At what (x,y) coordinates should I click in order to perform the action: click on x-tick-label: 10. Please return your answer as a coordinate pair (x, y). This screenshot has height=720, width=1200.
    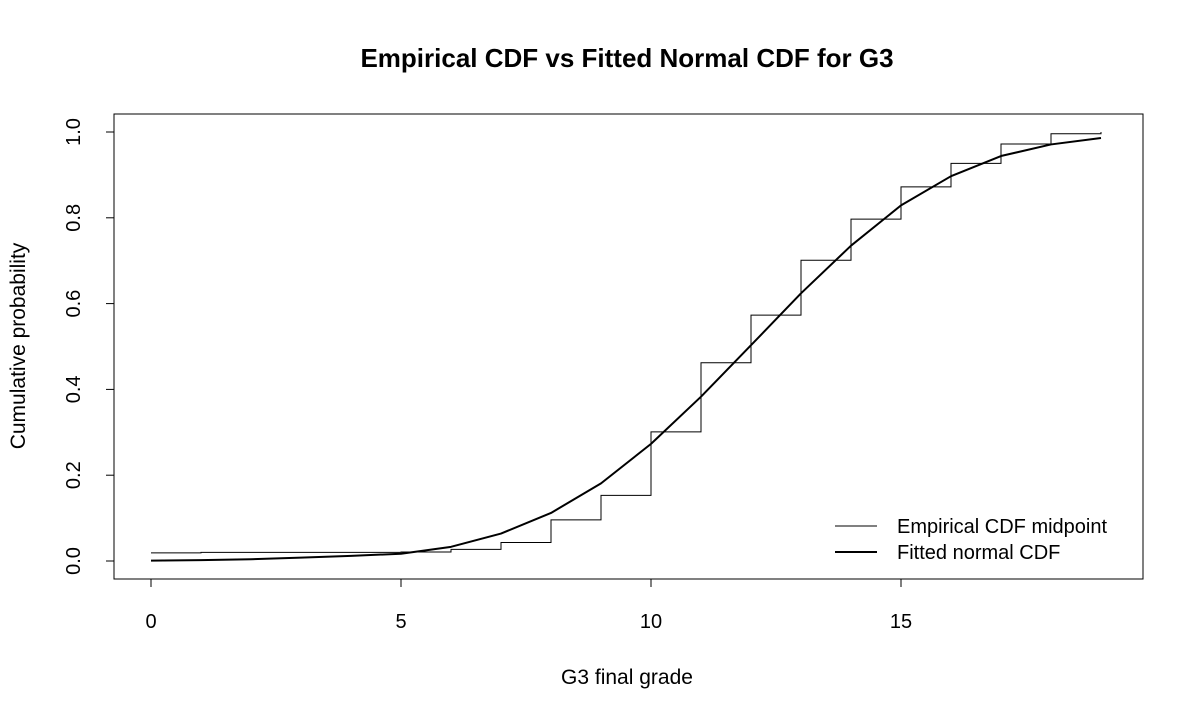
    Looking at the image, I should click on (651, 622).